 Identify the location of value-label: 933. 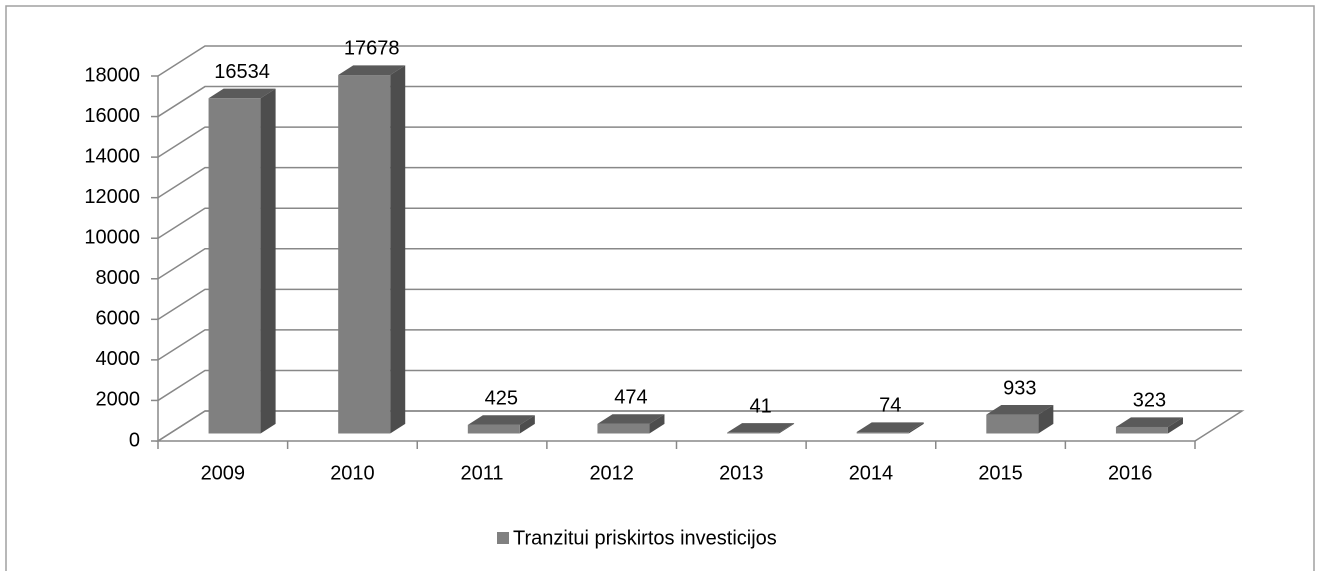
(1019, 388).